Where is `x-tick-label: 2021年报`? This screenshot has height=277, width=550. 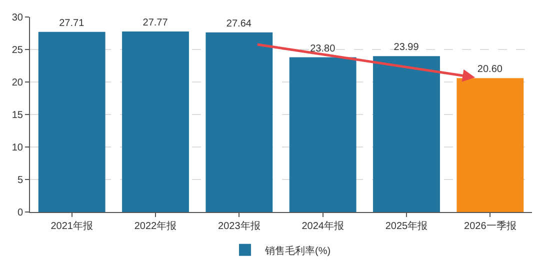
x-tick-label: 2021年报 is located at coordinates (71, 226).